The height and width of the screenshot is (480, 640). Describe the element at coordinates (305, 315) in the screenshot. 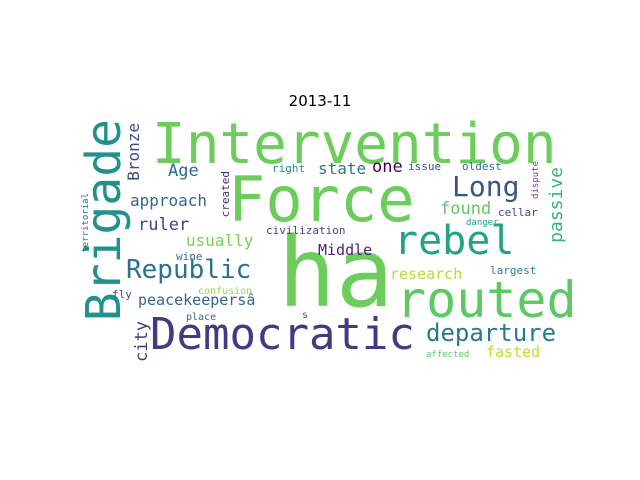

I see `word-s: s` at that location.